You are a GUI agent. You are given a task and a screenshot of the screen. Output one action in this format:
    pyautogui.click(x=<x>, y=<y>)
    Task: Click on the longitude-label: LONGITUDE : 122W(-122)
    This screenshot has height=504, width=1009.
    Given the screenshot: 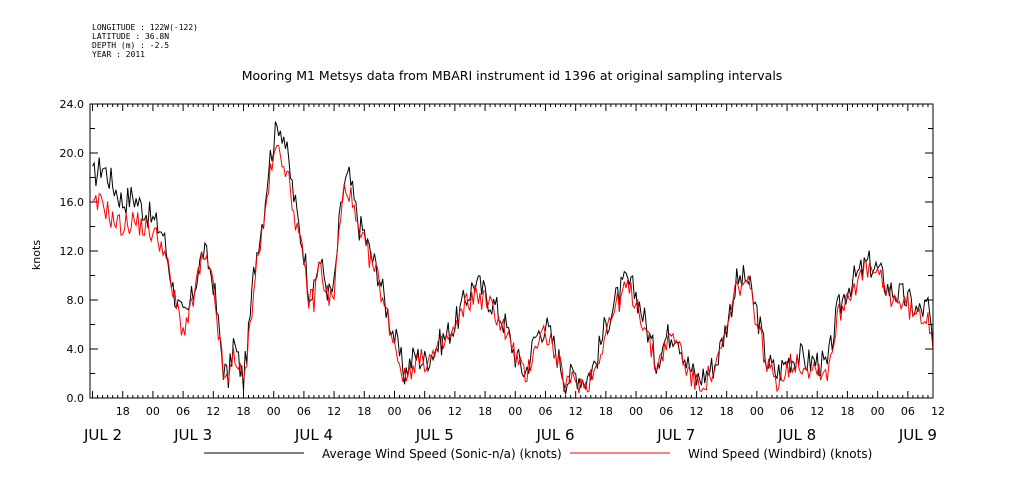 What is the action you would take?
    pyautogui.click(x=145, y=27)
    